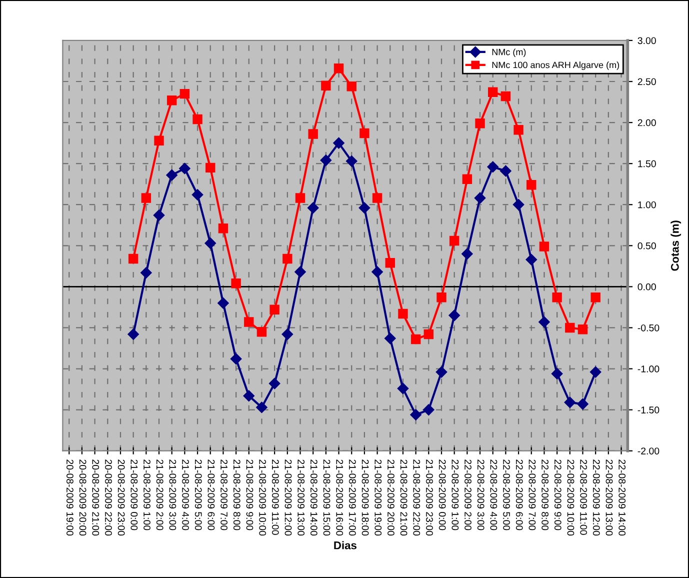 The height and width of the screenshot is (578, 689). I want to click on y-tick-label: 2.50, so click(647, 82).